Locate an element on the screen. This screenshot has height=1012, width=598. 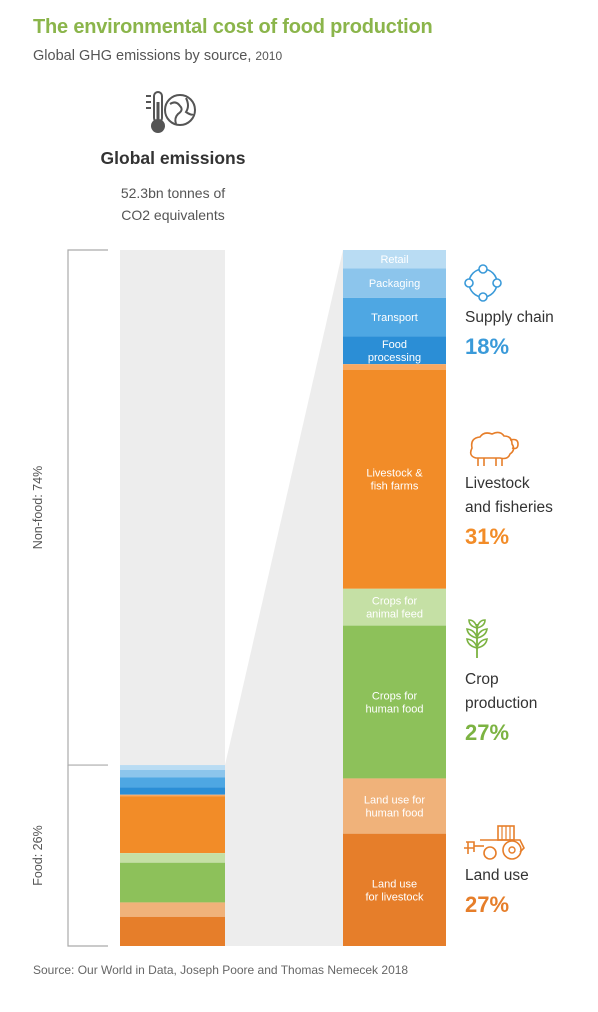
category-livestock: Livestock and fisheries 31% is located at coordinates (509, 511).